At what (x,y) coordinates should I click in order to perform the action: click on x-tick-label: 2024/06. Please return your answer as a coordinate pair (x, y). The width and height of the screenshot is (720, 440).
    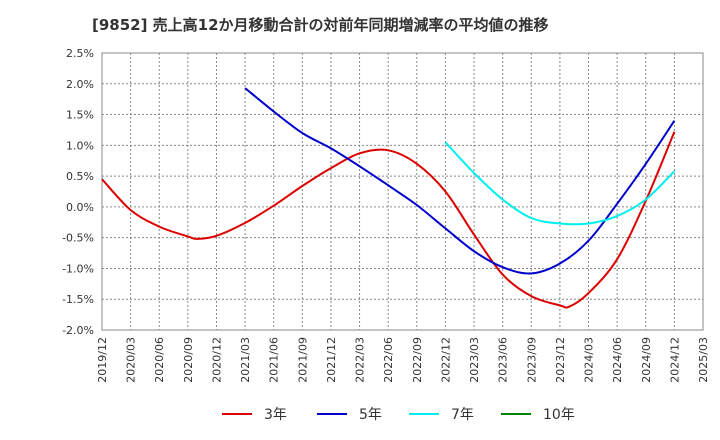
    Looking at the image, I should click on (617, 360).